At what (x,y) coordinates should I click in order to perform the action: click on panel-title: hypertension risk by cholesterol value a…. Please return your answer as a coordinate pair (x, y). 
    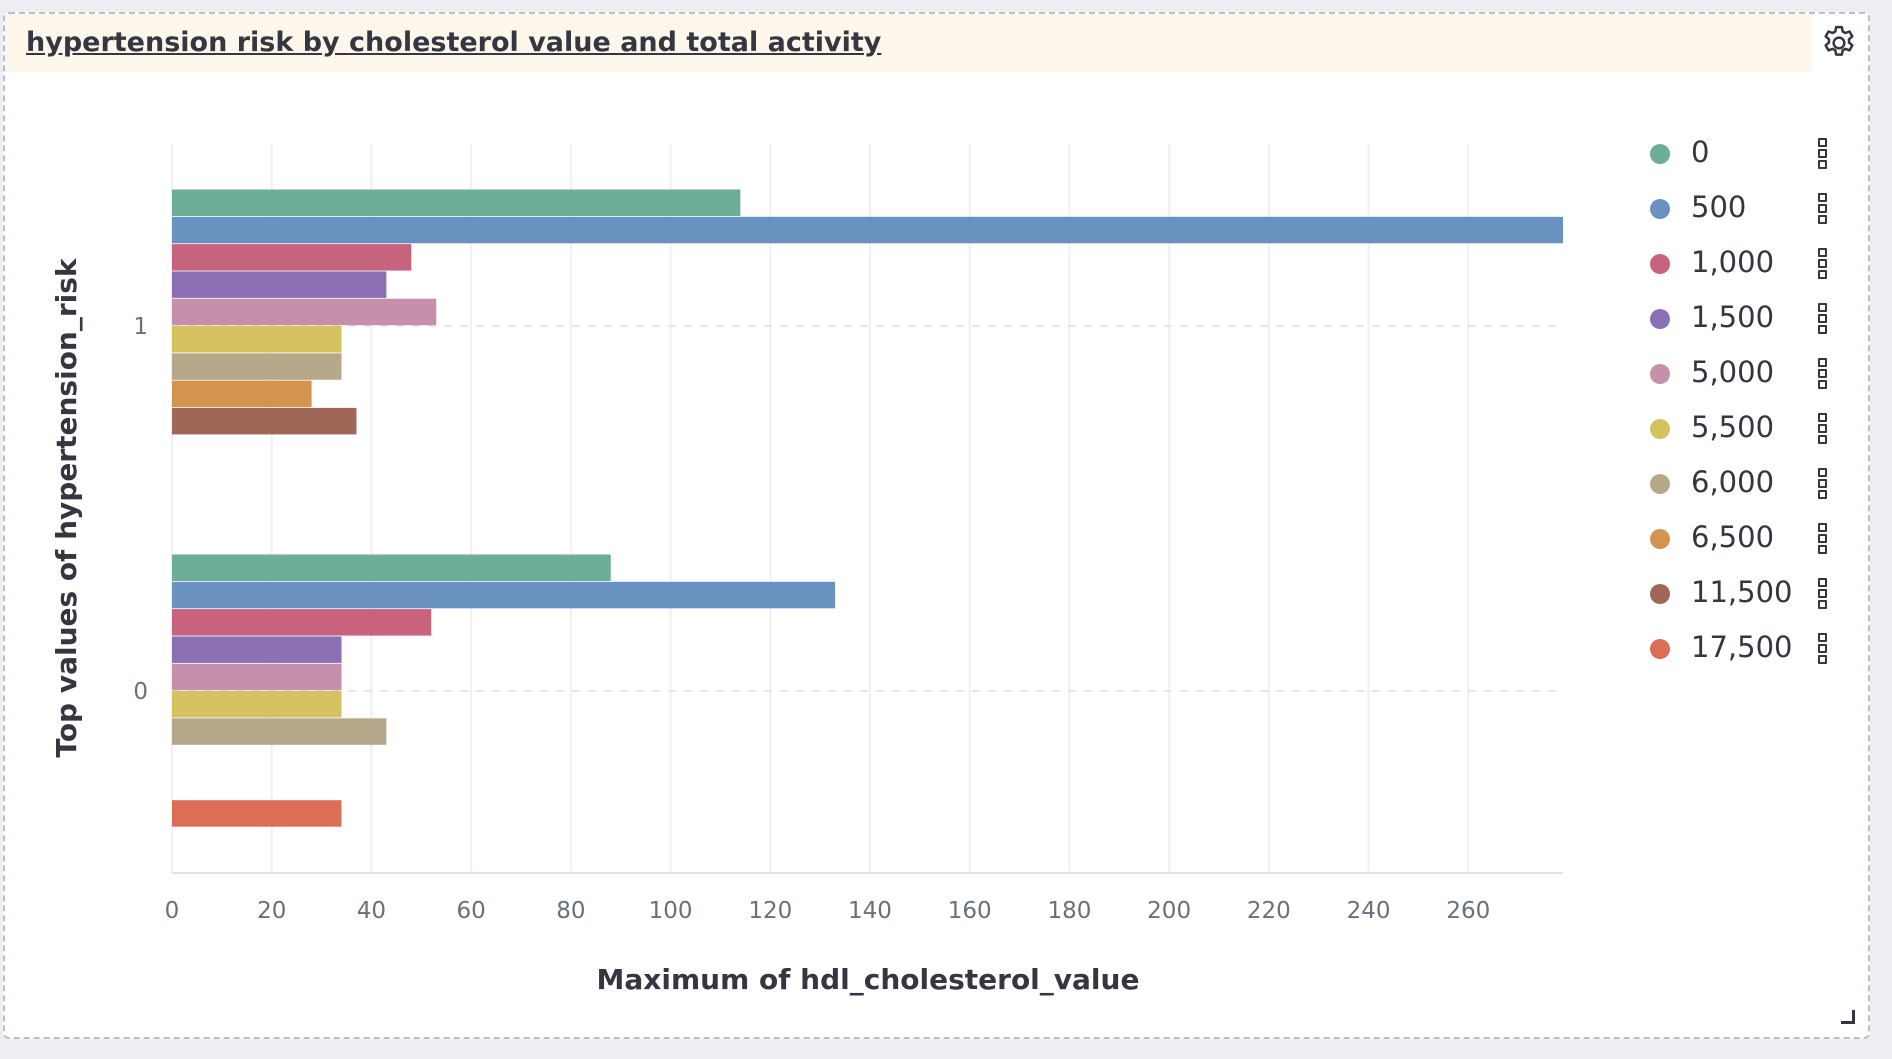
    Looking at the image, I should click on (454, 42).